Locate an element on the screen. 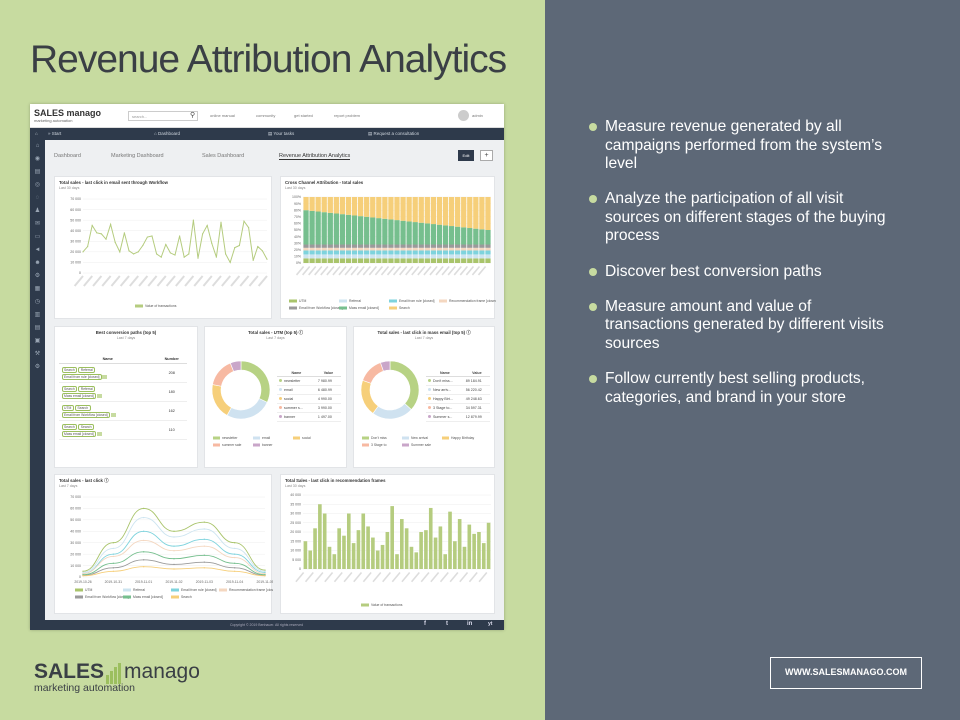 The width and height of the screenshot is (960, 720). tab-dashboard: Dashboard is located at coordinates (67, 156).